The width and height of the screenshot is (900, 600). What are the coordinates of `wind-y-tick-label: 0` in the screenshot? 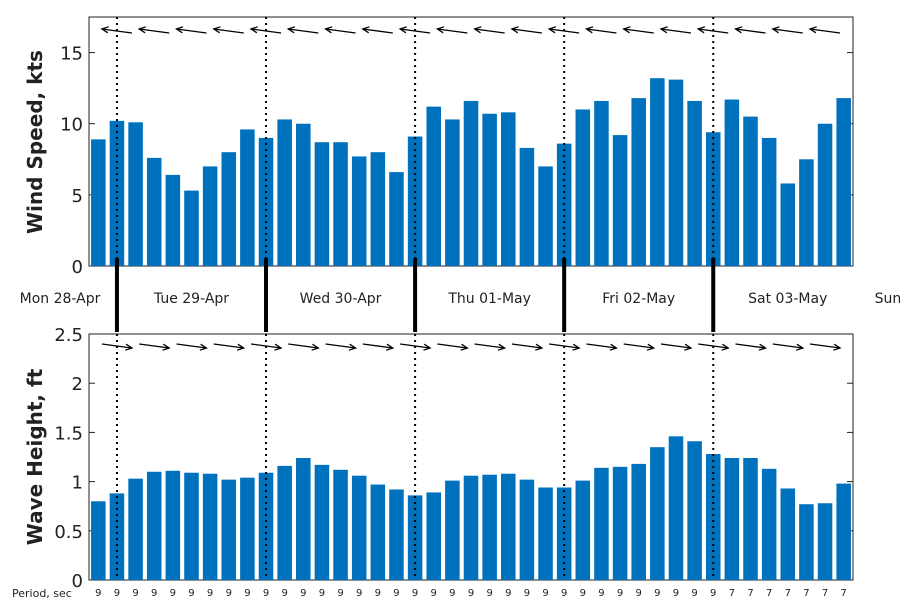 It's located at (77, 267).